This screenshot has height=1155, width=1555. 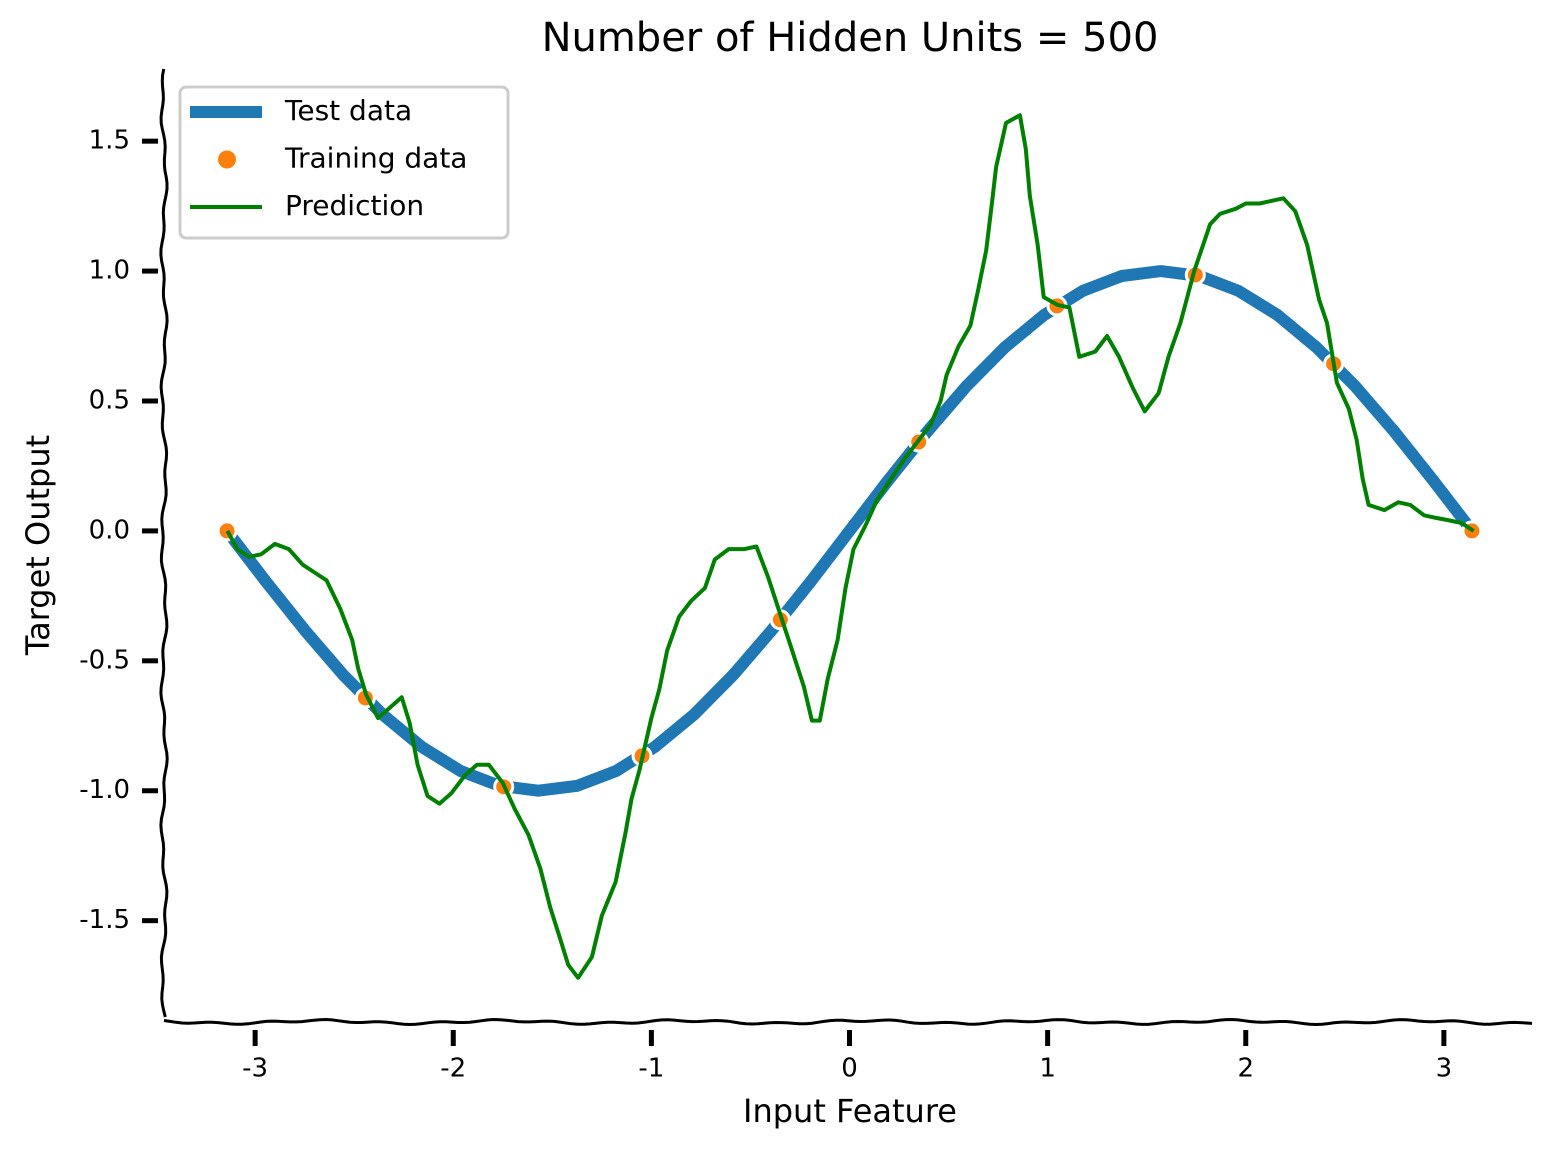 What do you see at coordinates (354, 205) in the screenshot?
I see `legend-label: Prediction` at bounding box center [354, 205].